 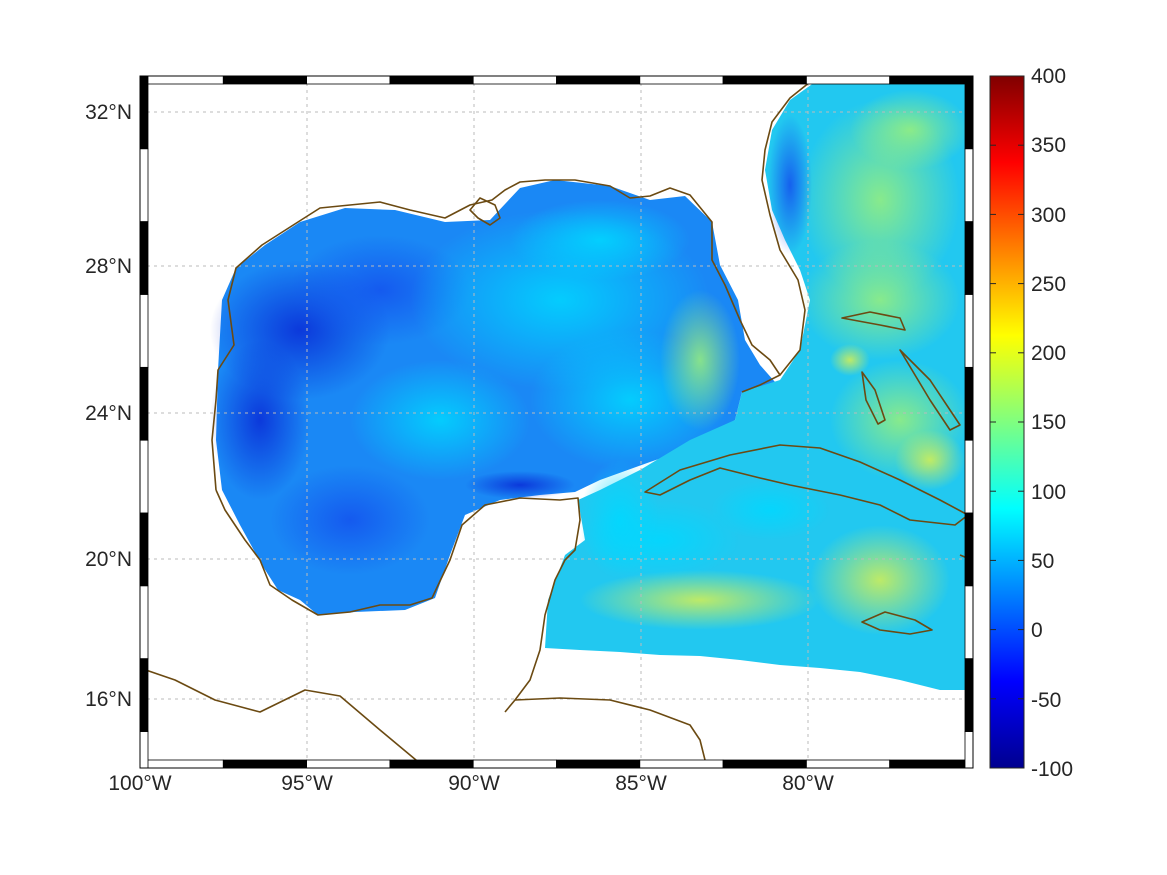 I want to click on colorbar-tick-label: 0, so click(x=1037, y=630).